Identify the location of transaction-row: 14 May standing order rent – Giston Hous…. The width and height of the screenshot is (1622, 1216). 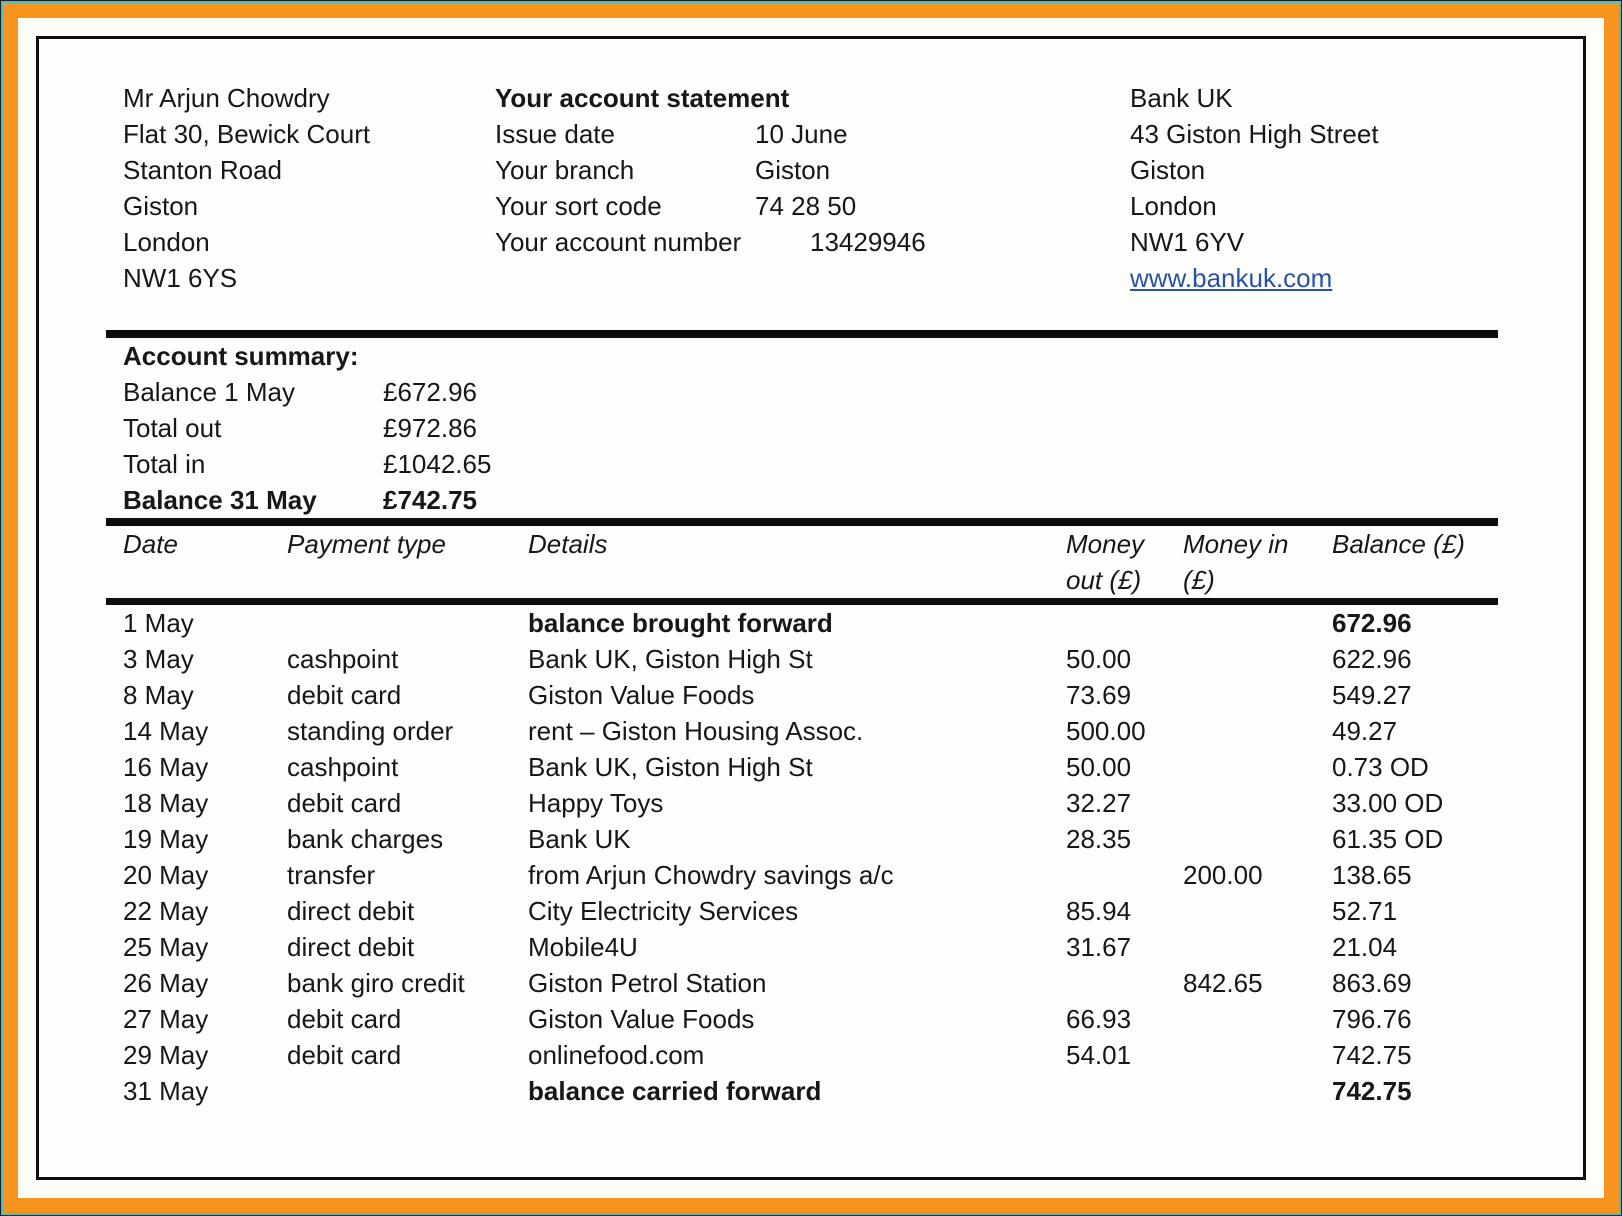
(853, 731).